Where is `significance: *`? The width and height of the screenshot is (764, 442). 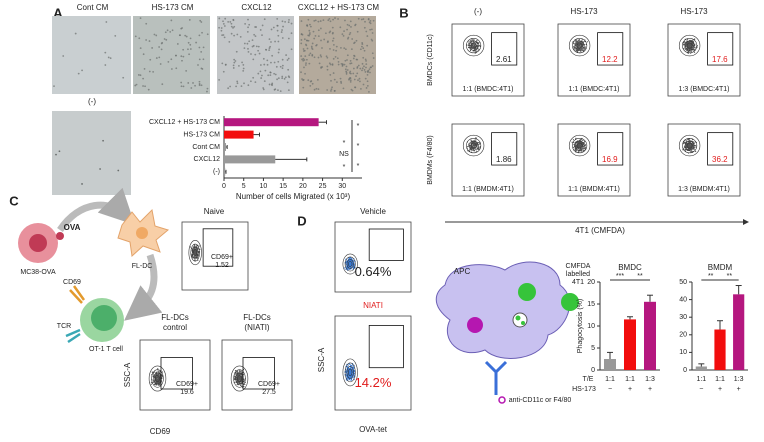 significance: * is located at coordinates (358, 166).